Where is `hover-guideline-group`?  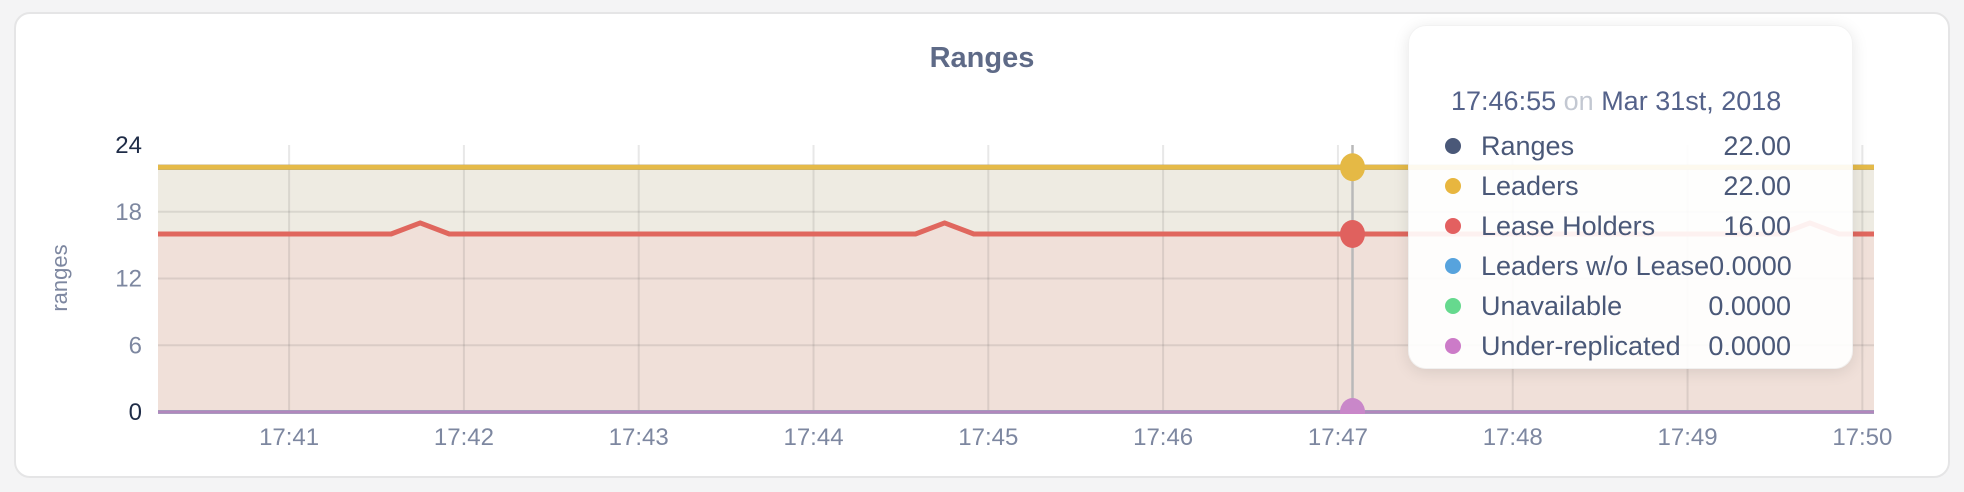 hover-guideline-group is located at coordinates (1352, 279).